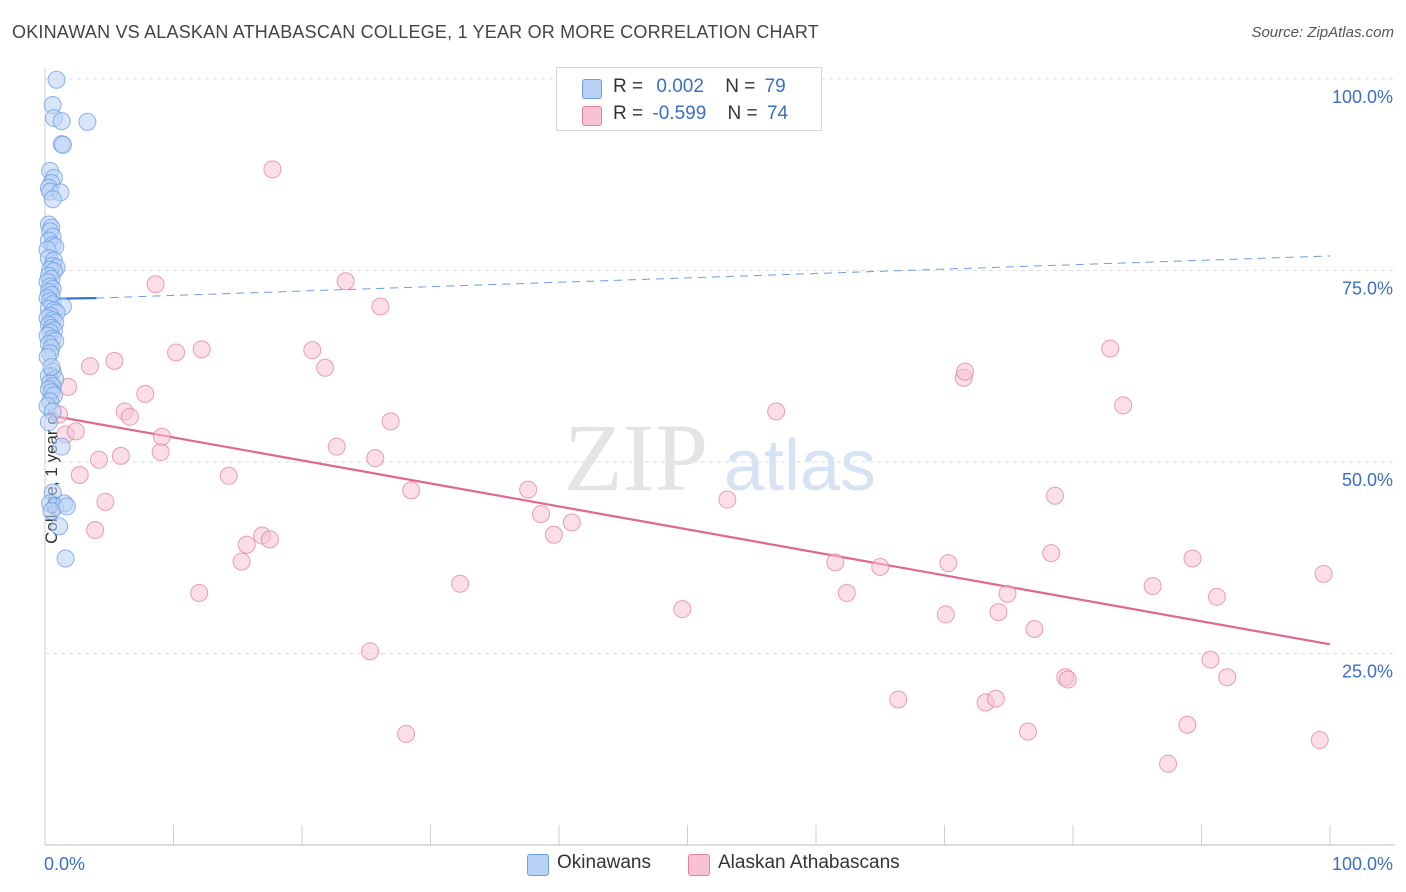  Describe the element at coordinates (679, 113) in the screenshot. I see `legend-r-value: -0.599` at that location.